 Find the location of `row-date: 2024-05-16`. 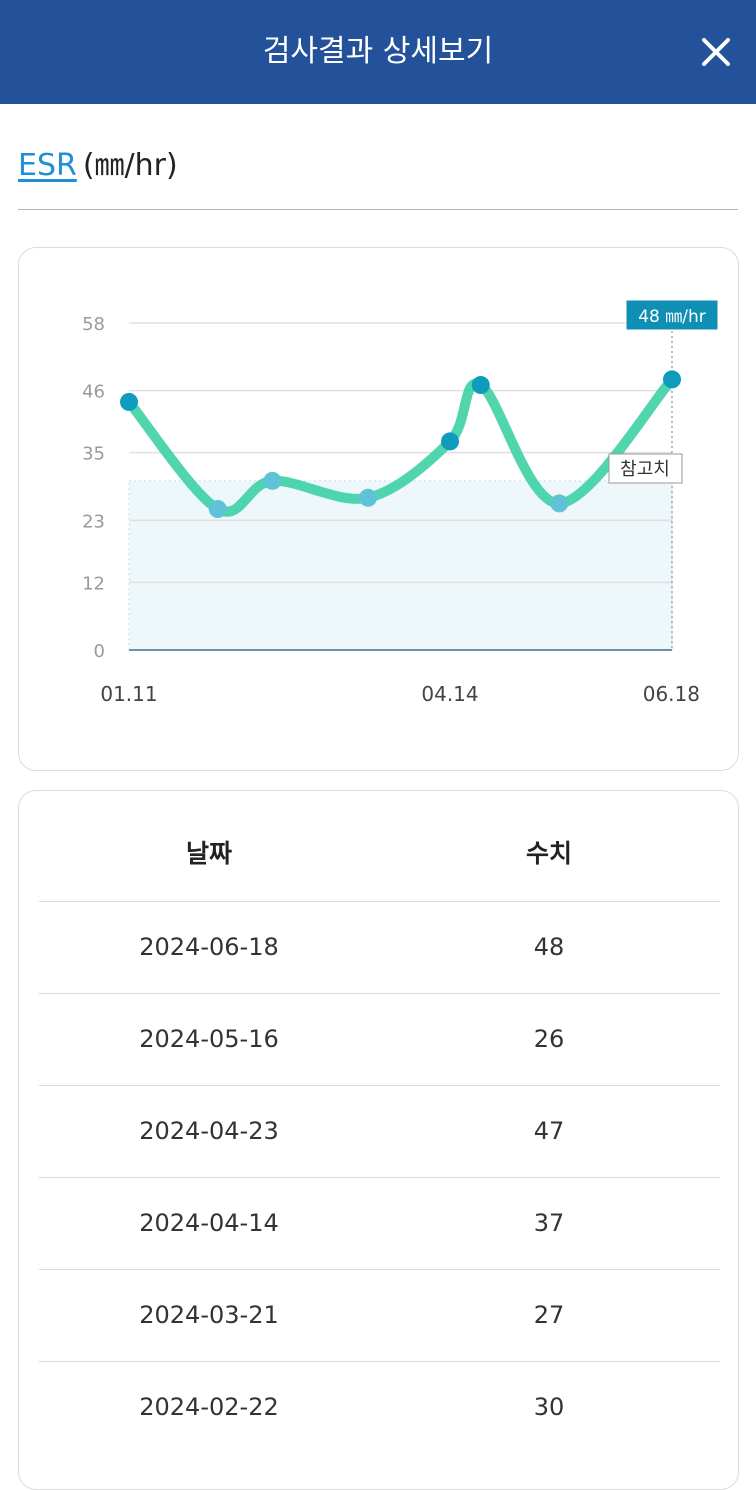

row-date: 2024-05-16 is located at coordinates (209, 1039).